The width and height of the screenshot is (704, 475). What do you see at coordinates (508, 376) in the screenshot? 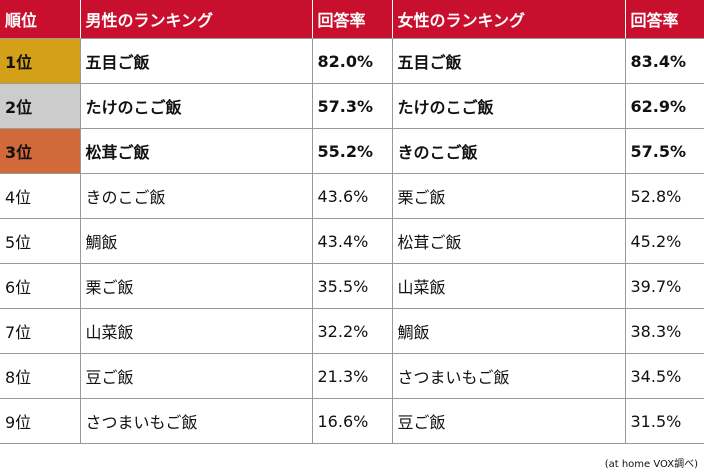
I see `female-dish-cell: さつまいもご飯` at bounding box center [508, 376].